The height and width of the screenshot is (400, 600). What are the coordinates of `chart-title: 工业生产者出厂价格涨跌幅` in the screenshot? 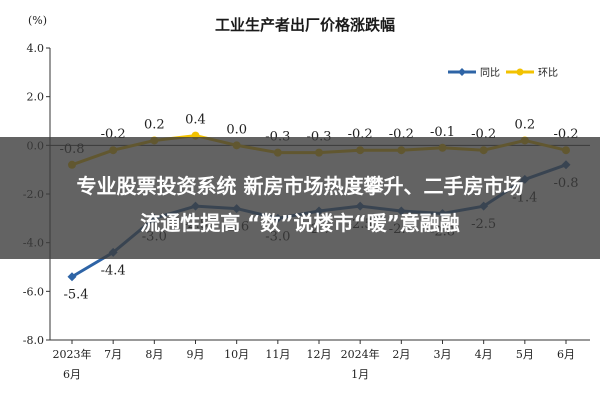 It's located at (305, 25).